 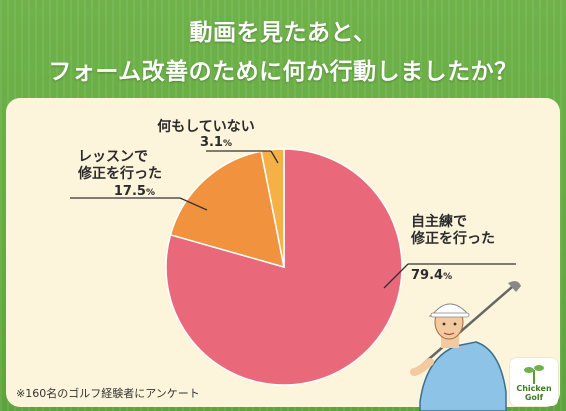 What do you see at coordinates (534, 374) in the screenshot?
I see `sprout-icon` at bounding box center [534, 374].